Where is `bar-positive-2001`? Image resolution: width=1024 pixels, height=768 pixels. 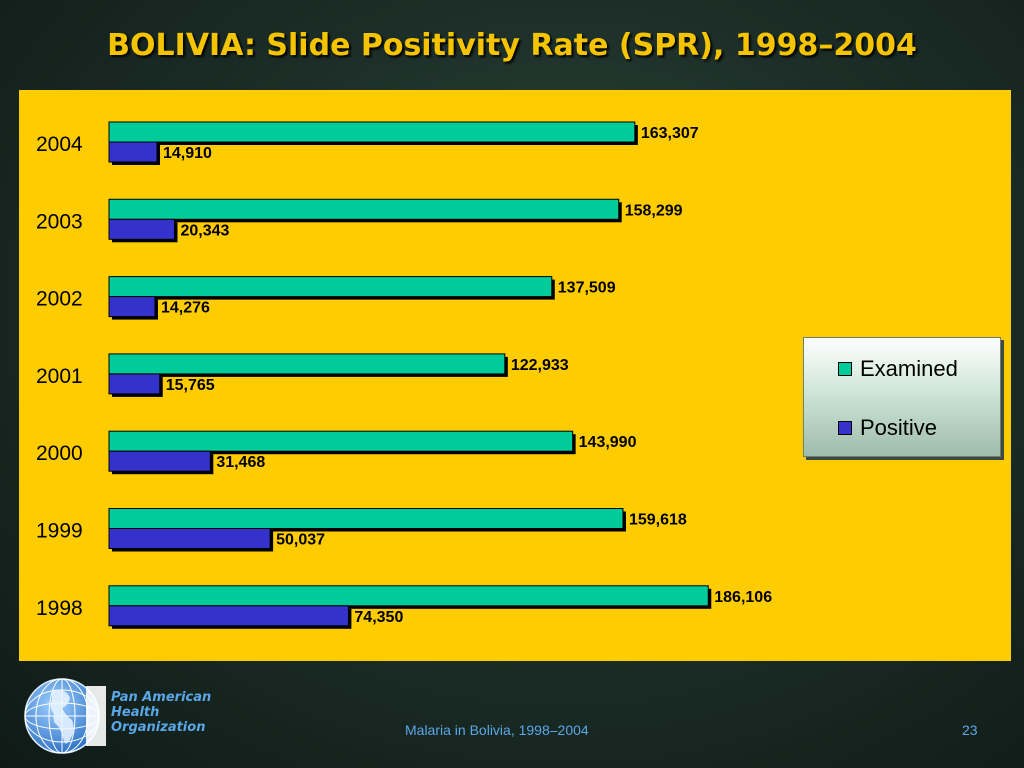
bar-positive-2001 is located at coordinates (134, 384).